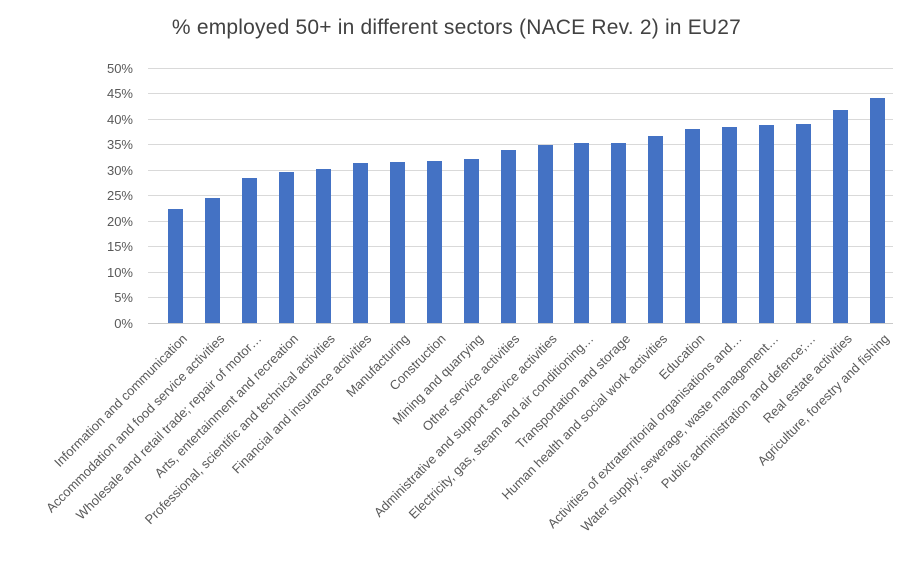  Describe the element at coordinates (119, 246) in the screenshot. I see `y-axis-tick-label: 15%` at that location.